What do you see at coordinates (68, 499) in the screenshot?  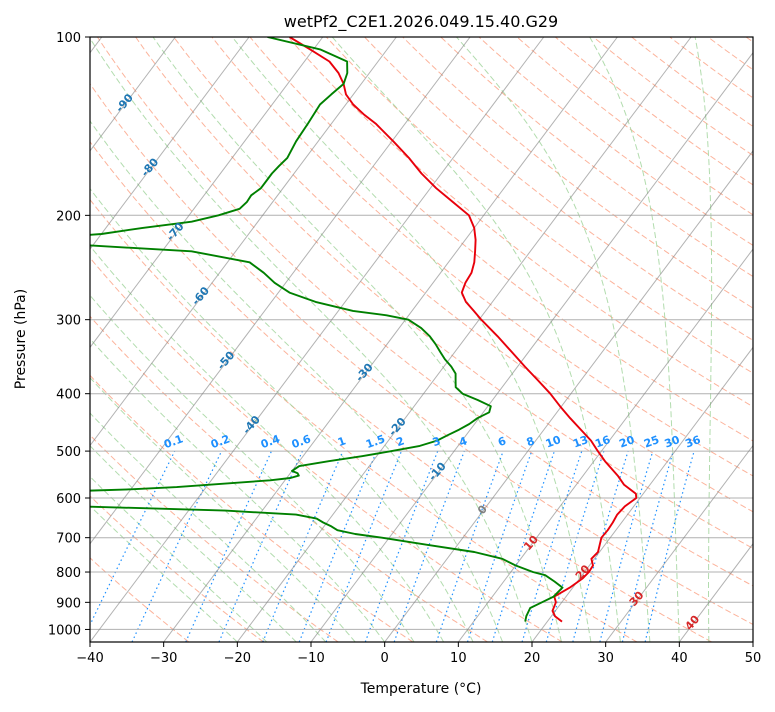 I see `y-tick-label: 600` at bounding box center [68, 499].